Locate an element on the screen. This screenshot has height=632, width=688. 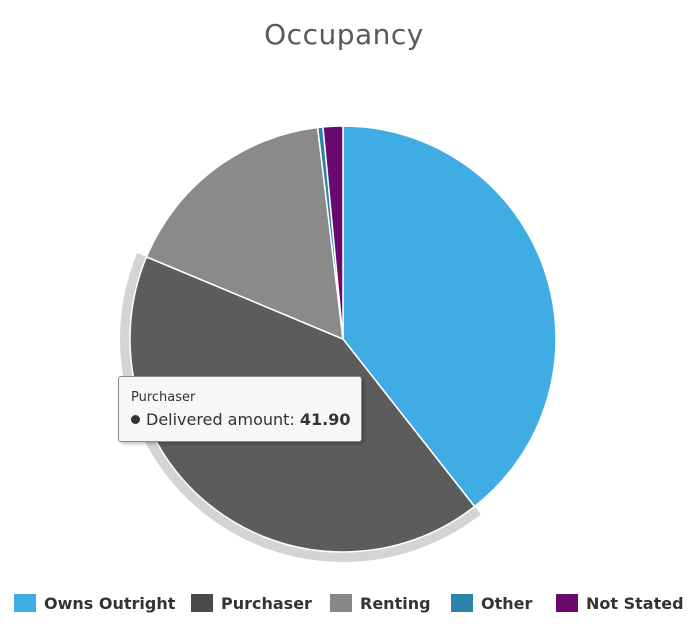
tooltip-title: Purchaser is located at coordinates (163, 397).